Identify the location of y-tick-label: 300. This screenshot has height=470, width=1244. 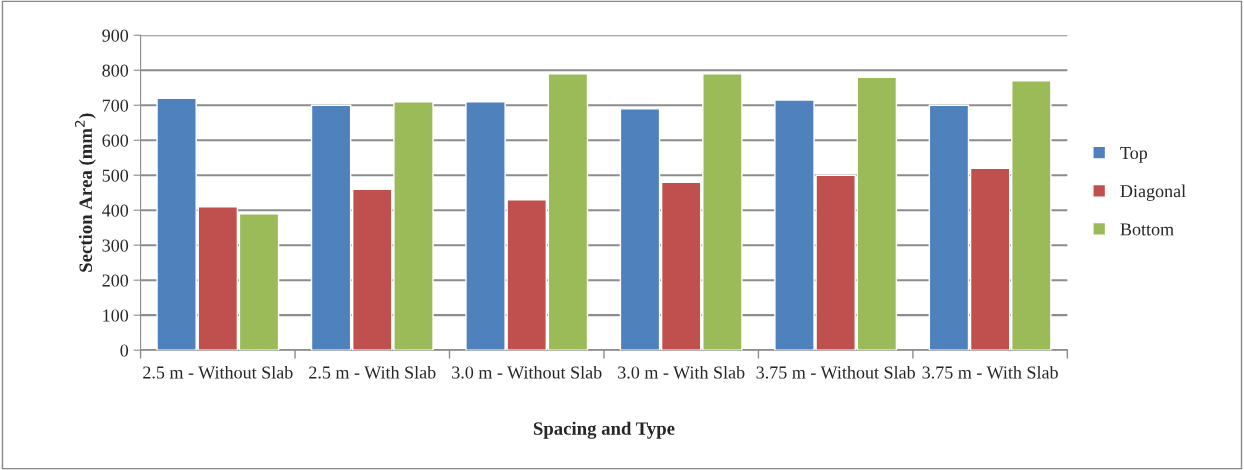
(115, 245).